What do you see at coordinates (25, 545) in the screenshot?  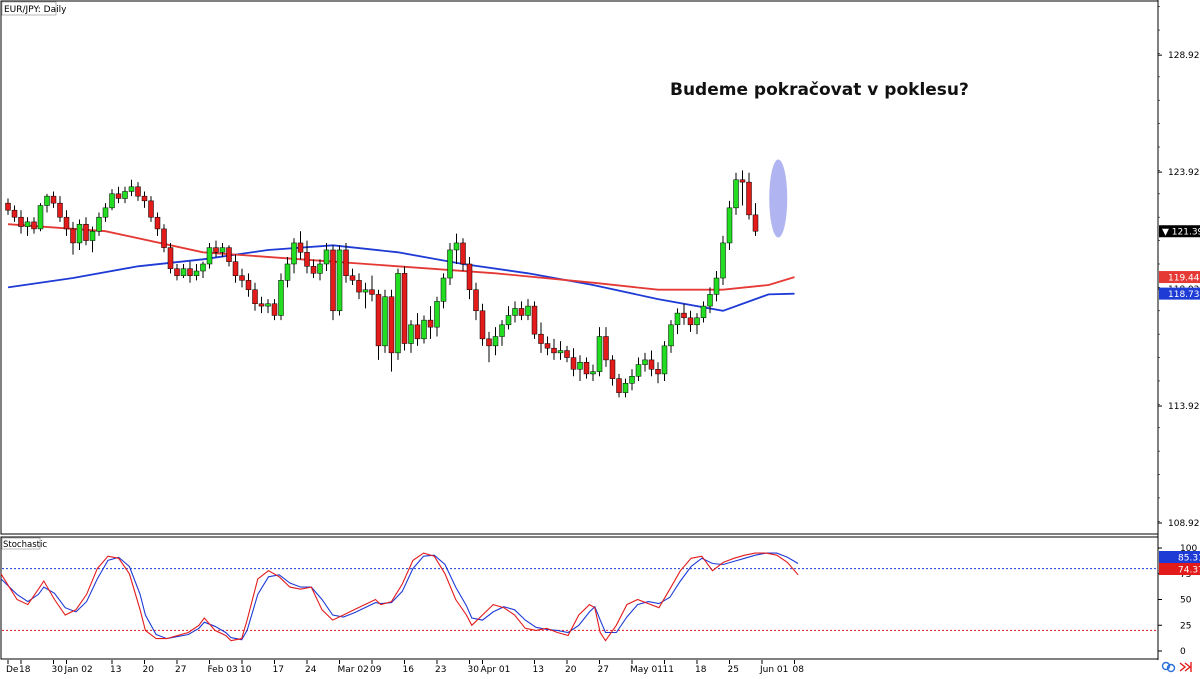 I see `stochastic-title: Stochastic` at bounding box center [25, 545].